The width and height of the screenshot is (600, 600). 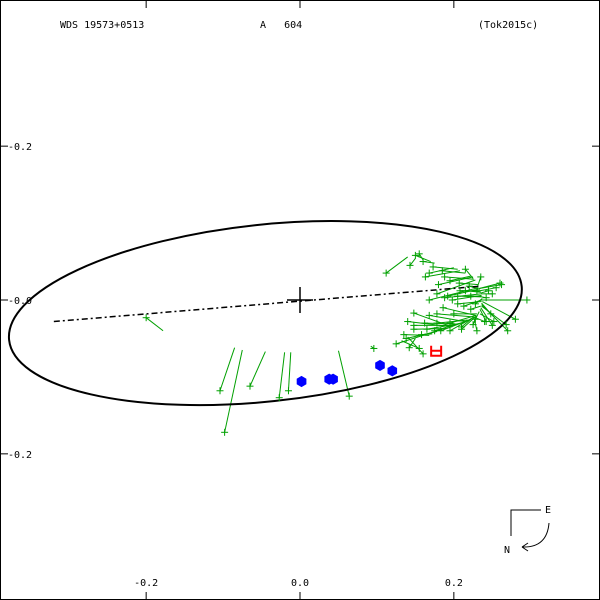 I want to click on rotation-arrow-icon, so click(x=525, y=547).